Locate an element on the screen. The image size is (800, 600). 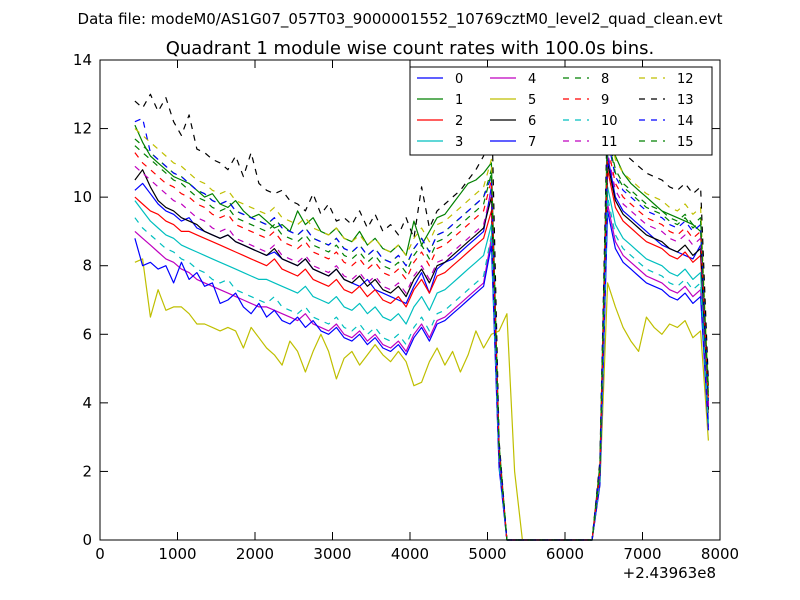
y-tick-label: 12 is located at coordinates (82, 129).